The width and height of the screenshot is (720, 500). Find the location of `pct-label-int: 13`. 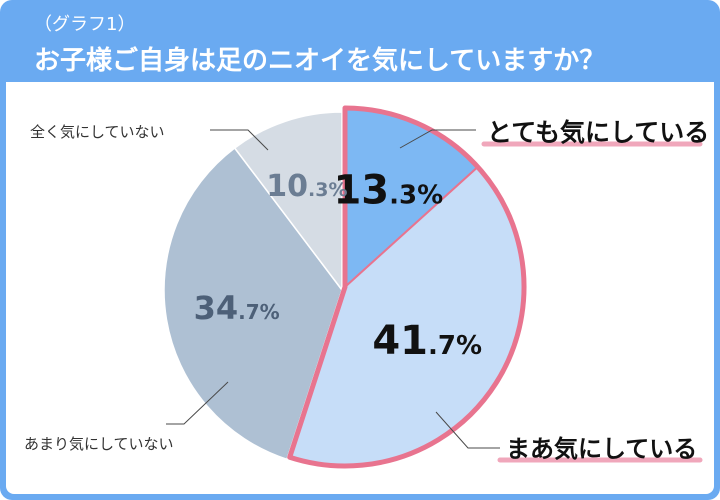

pct-label-int: 13 is located at coordinates (361, 190).